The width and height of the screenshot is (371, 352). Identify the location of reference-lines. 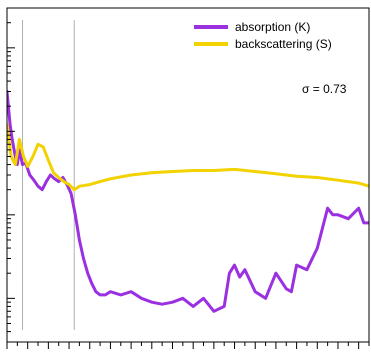
(48, 175).